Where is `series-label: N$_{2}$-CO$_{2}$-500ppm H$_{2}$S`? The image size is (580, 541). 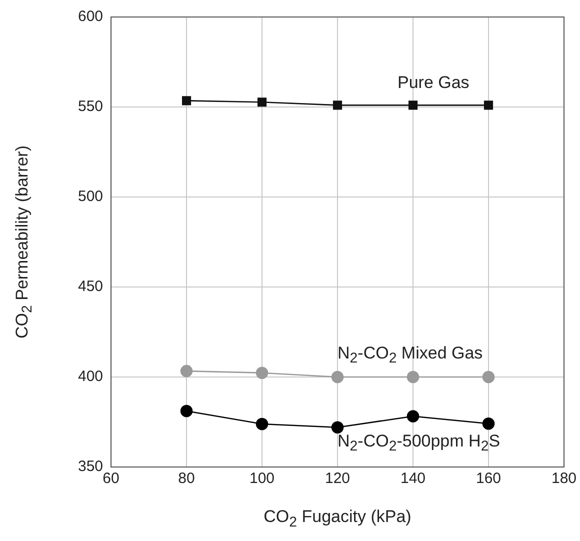 series-label: N$_{2}$-CO$_{2}$-500ppm H$_{2}$S is located at coordinates (419, 444).